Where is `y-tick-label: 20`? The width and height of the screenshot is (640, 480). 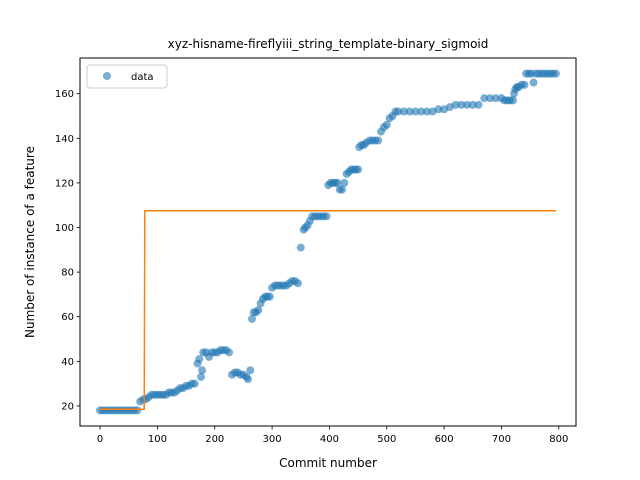 y-tick-label: 20 is located at coordinates (67, 406).